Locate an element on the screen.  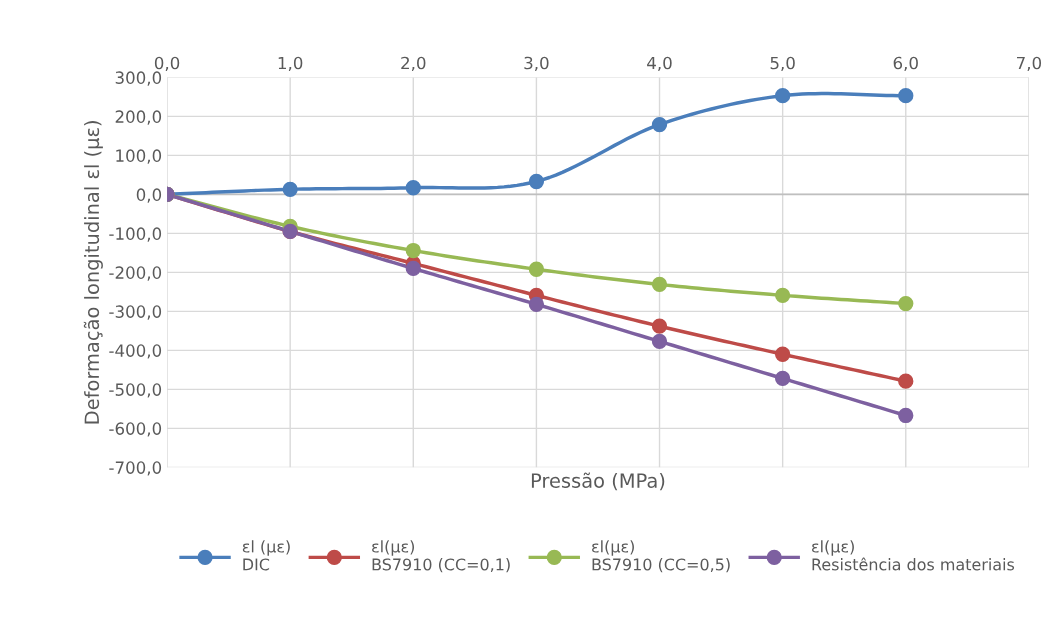
x-tick-label: 6,0 is located at coordinates (905, 63).